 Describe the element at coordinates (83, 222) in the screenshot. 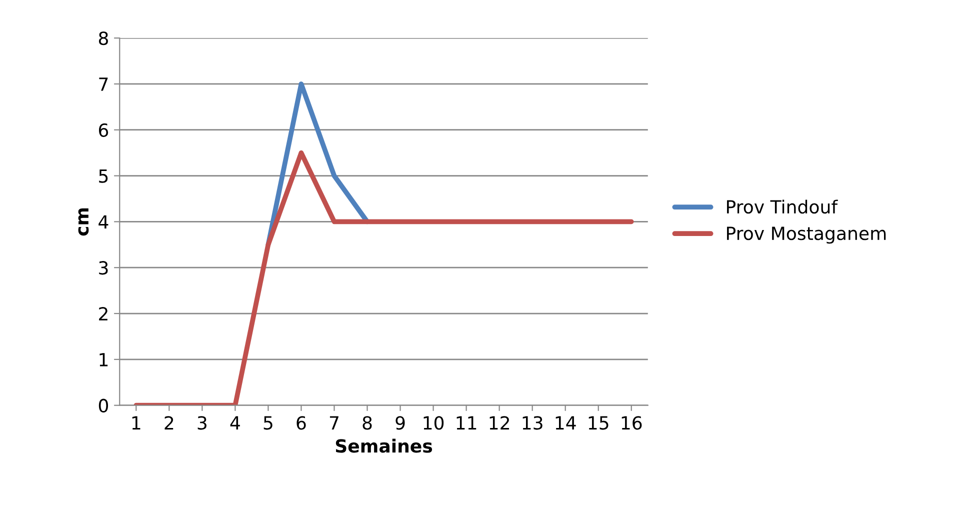

I see `y-axis-title: cm` at that location.